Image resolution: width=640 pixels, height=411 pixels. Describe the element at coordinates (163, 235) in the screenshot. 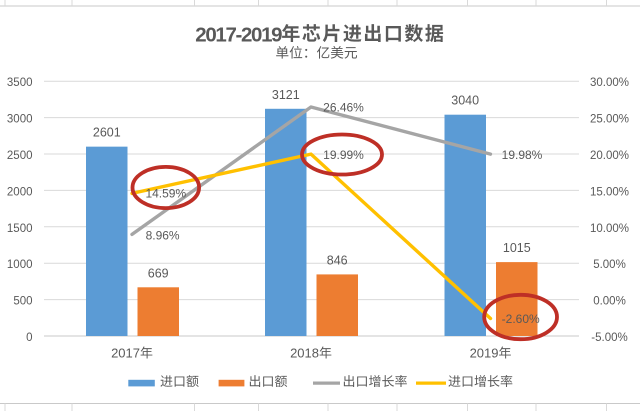

I see `svg-text: 8.96%` at that location.